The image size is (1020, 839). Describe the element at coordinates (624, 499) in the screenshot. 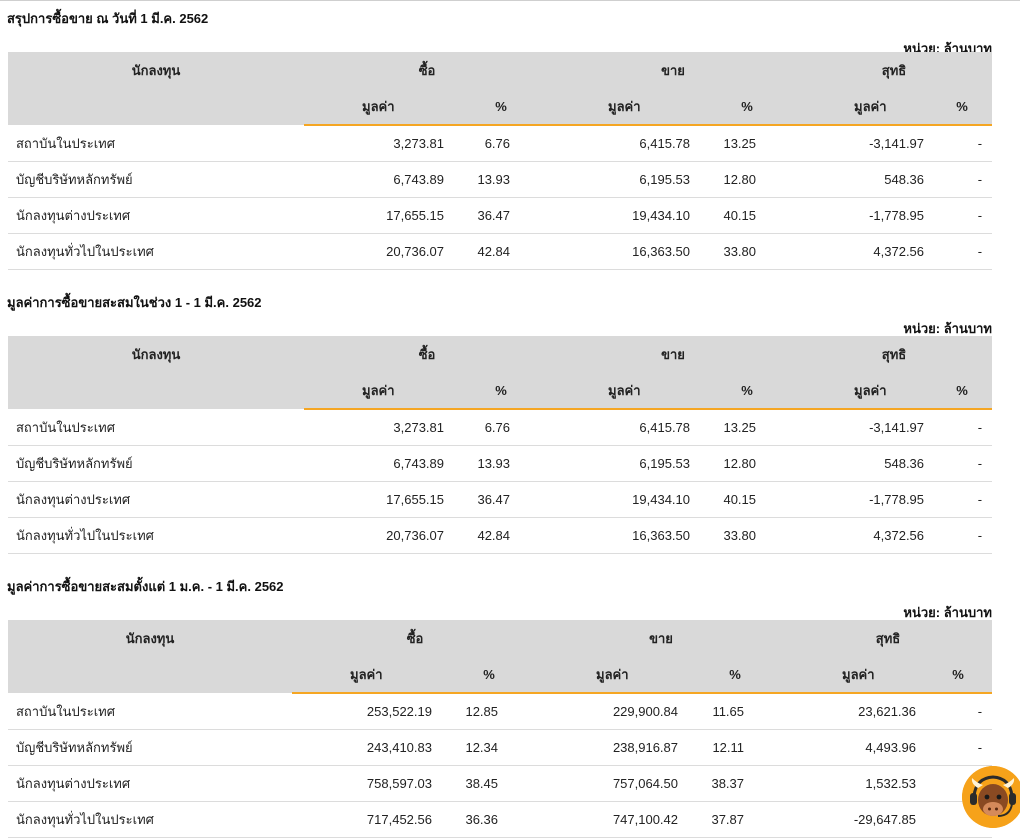

I see `row-sell-value: 19,434.10` at that location.